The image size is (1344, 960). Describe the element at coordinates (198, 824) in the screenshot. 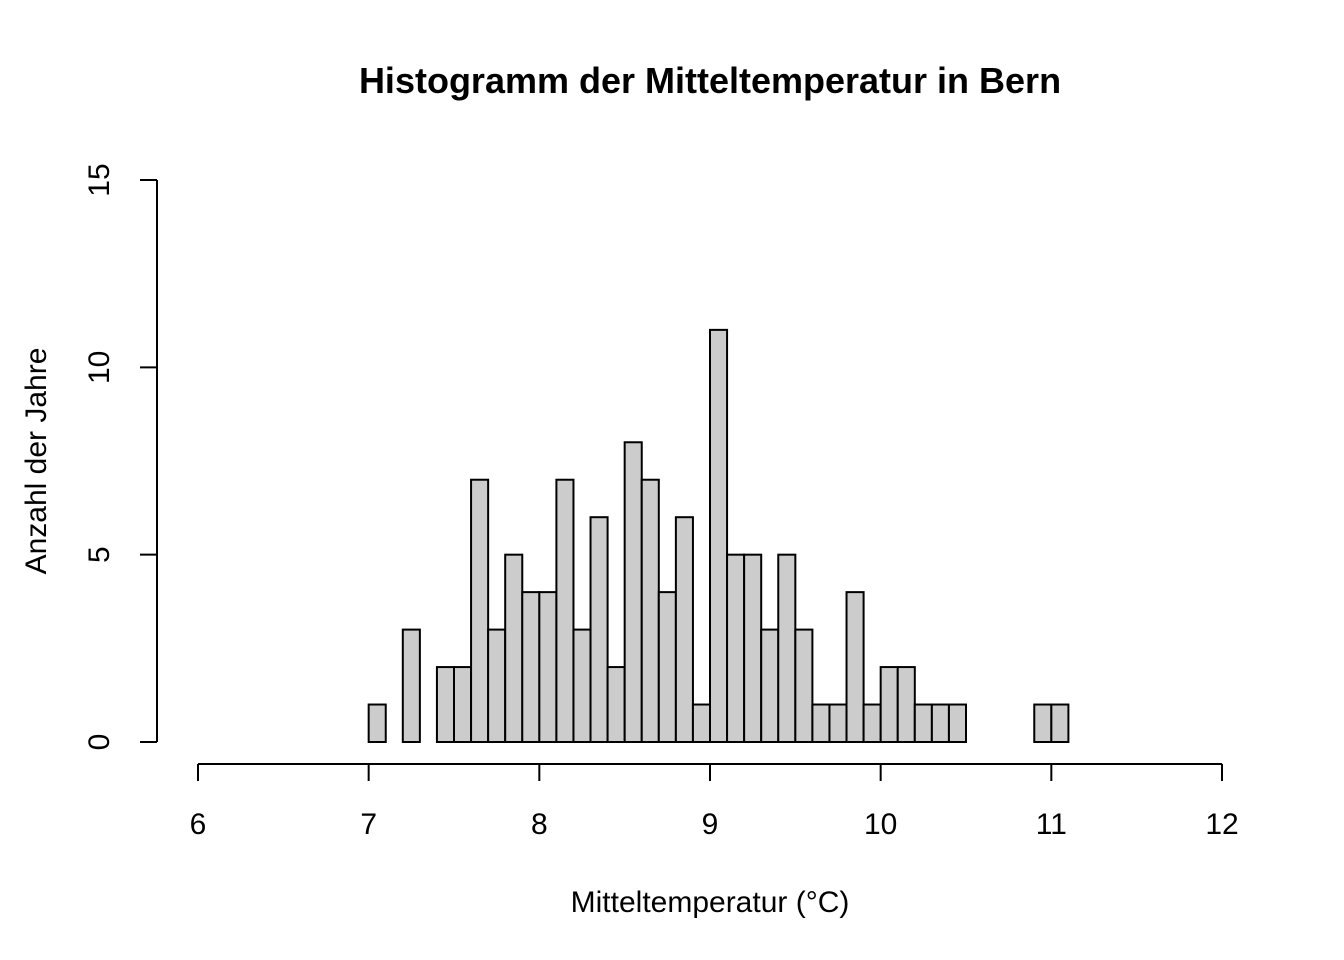

I see `x-tick-label: 6` at that location.